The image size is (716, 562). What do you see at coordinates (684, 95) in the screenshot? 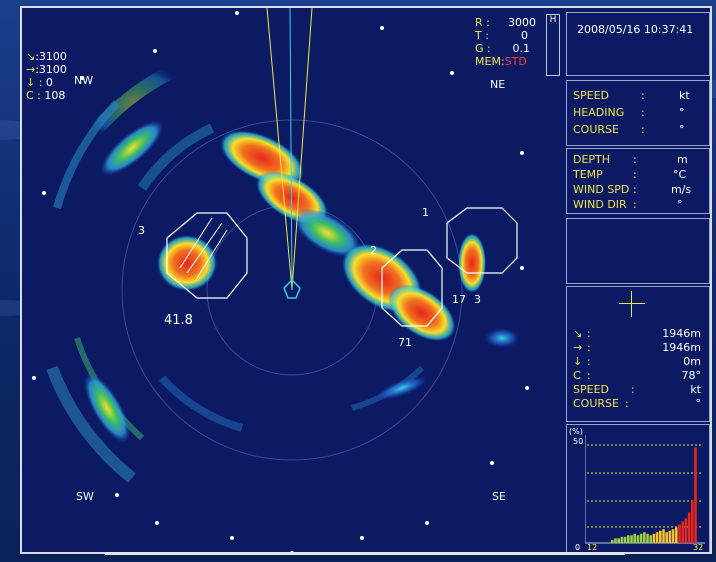
I see `speed-unit: kt` at bounding box center [684, 95].